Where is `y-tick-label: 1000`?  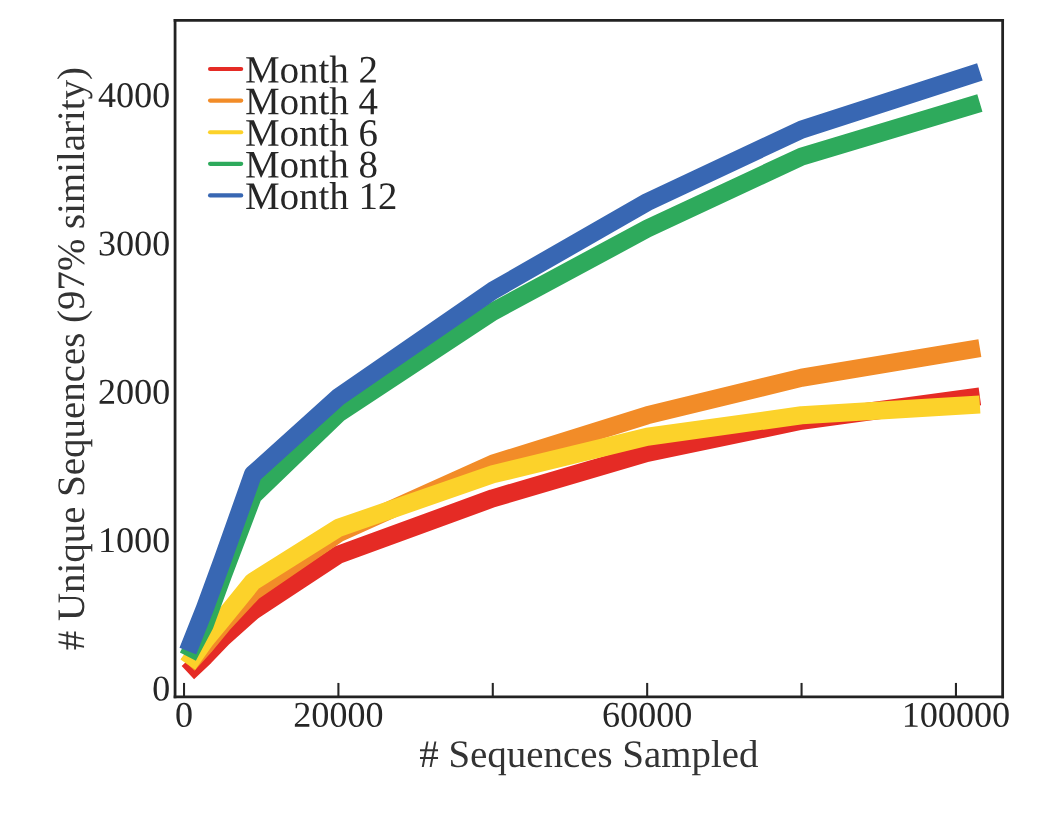 y-tick-label: 1000 is located at coordinates (135, 540).